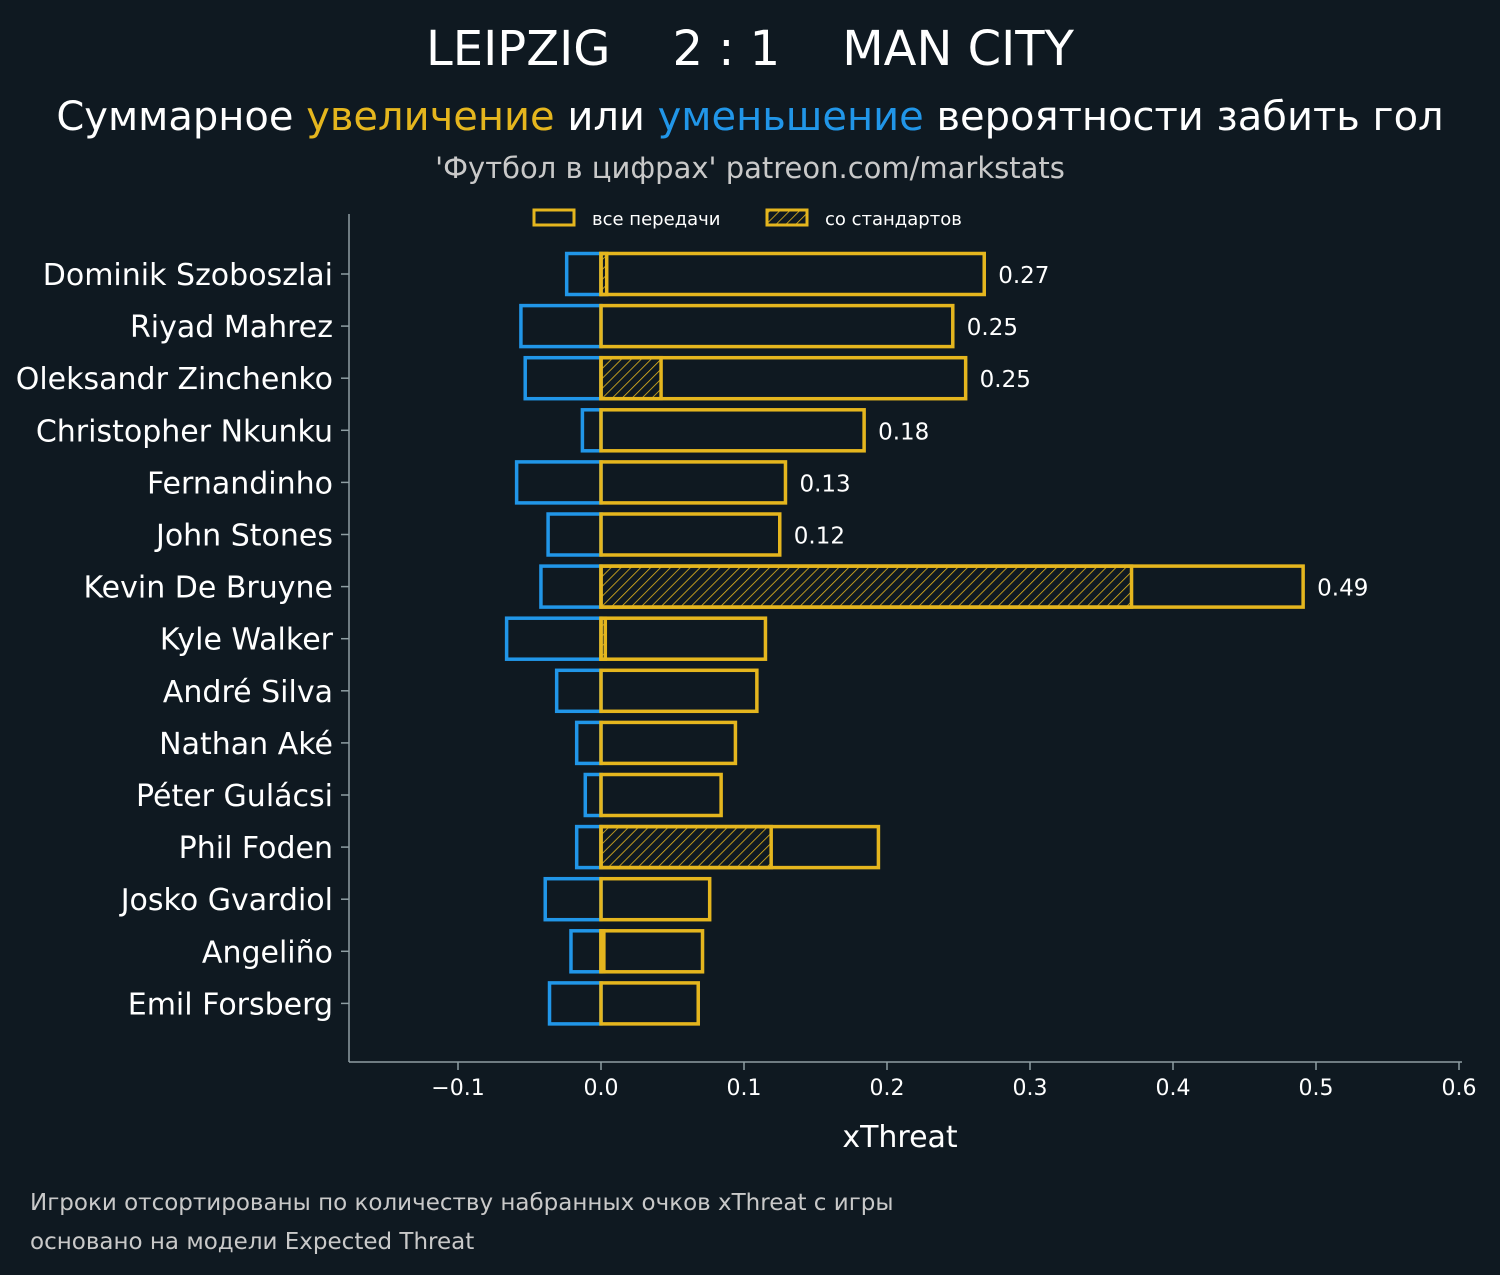 This screenshot has height=1275, width=1500. I want to click on y-tick-label: Oleksandr Zinchenko, so click(174, 379).